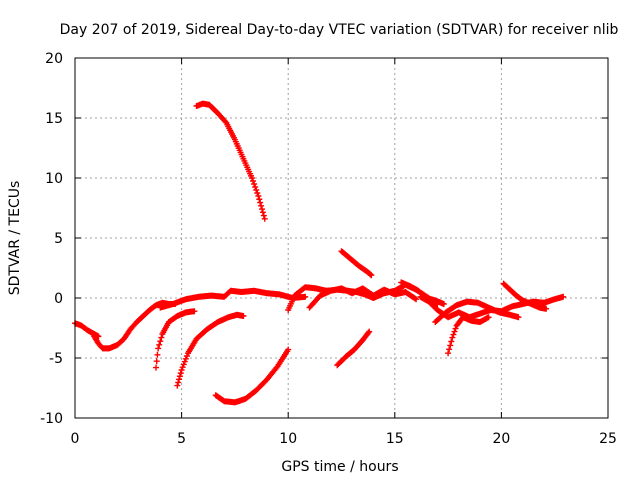 Image resolution: width=640 pixels, height=480 pixels. Describe the element at coordinates (344, 439) in the screenshot. I see `x-tick-labels: 0 5 10 15 20 25` at that location.